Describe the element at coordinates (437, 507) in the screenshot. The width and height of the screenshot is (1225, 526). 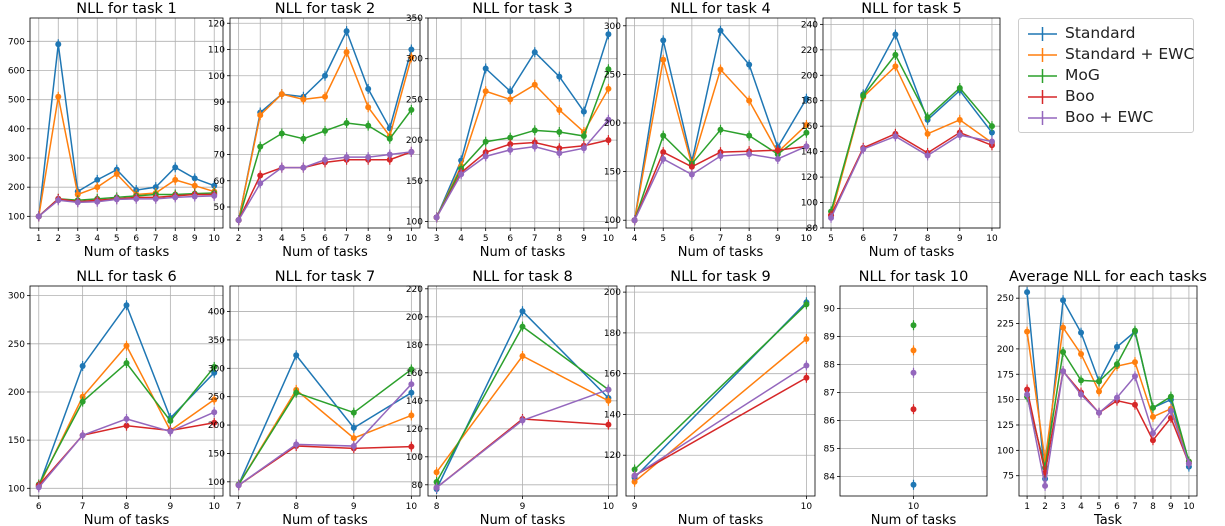
I see `x-tick-label: 8` at that location.